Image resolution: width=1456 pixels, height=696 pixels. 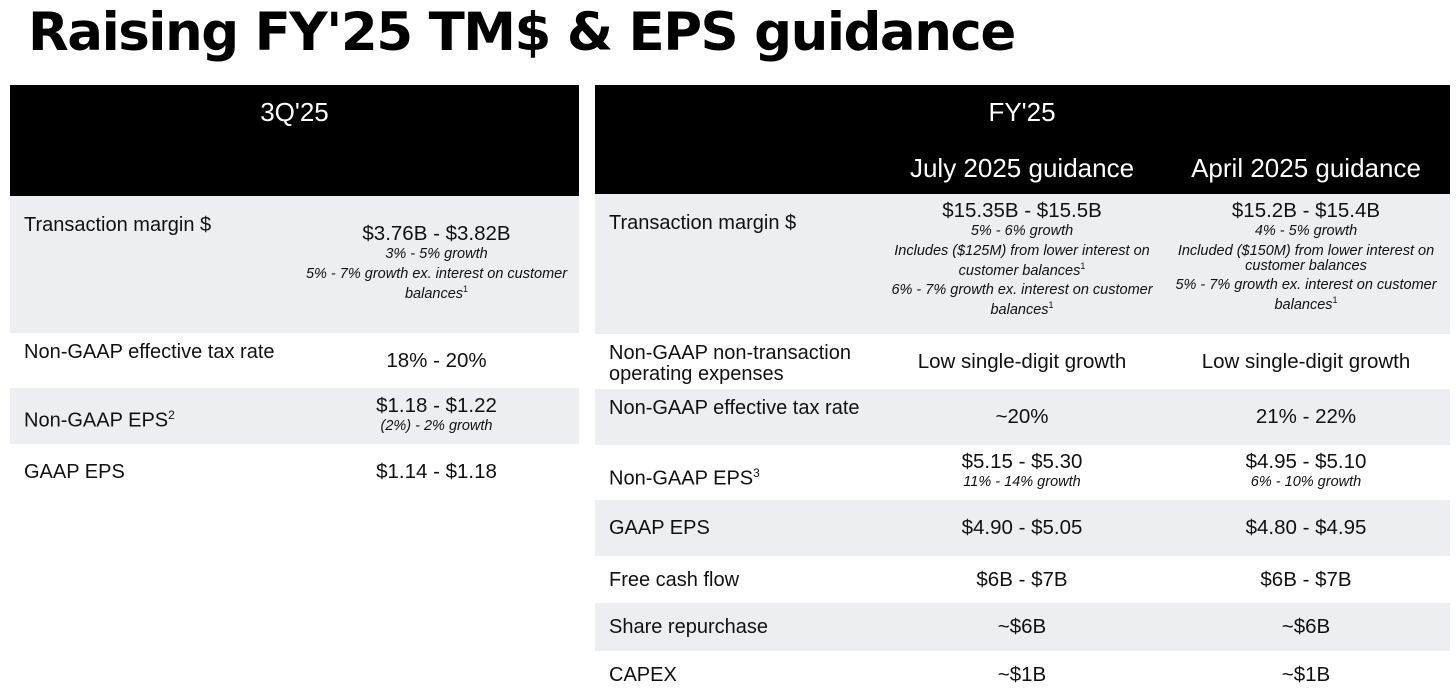 I want to click on row-label: Non-GAAP EPS3, so click(x=684, y=478).